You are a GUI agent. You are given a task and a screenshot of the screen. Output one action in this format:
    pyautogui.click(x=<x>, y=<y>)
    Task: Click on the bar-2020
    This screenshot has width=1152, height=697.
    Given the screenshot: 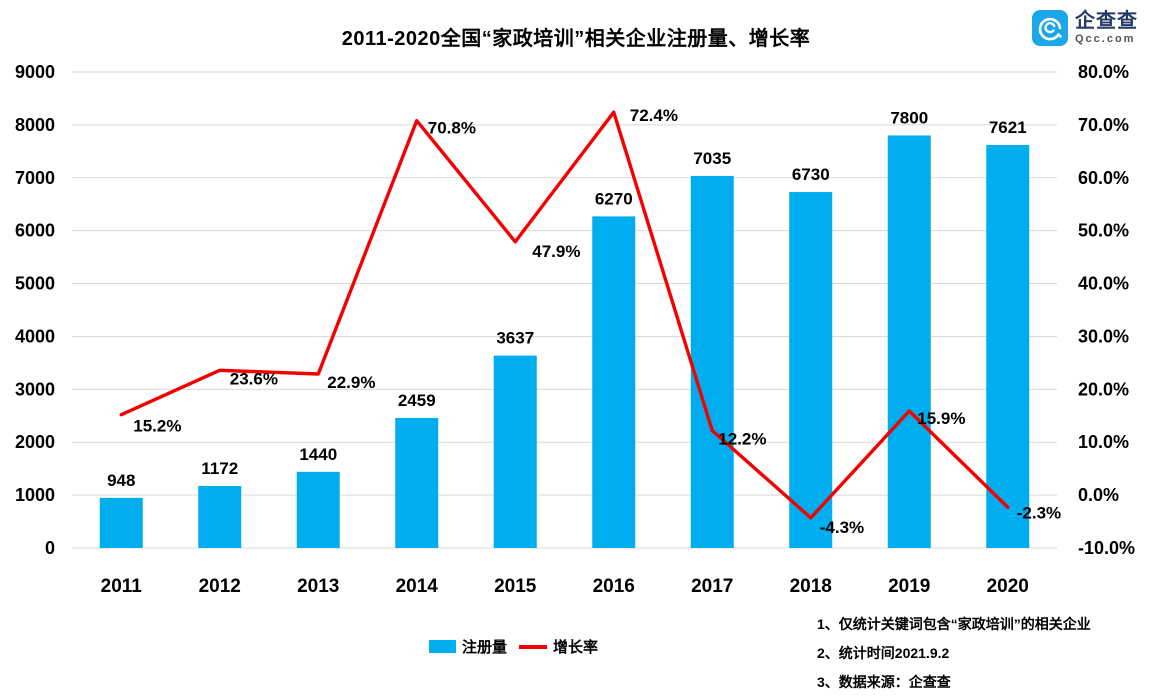 What is the action you would take?
    pyautogui.click(x=1008, y=346)
    